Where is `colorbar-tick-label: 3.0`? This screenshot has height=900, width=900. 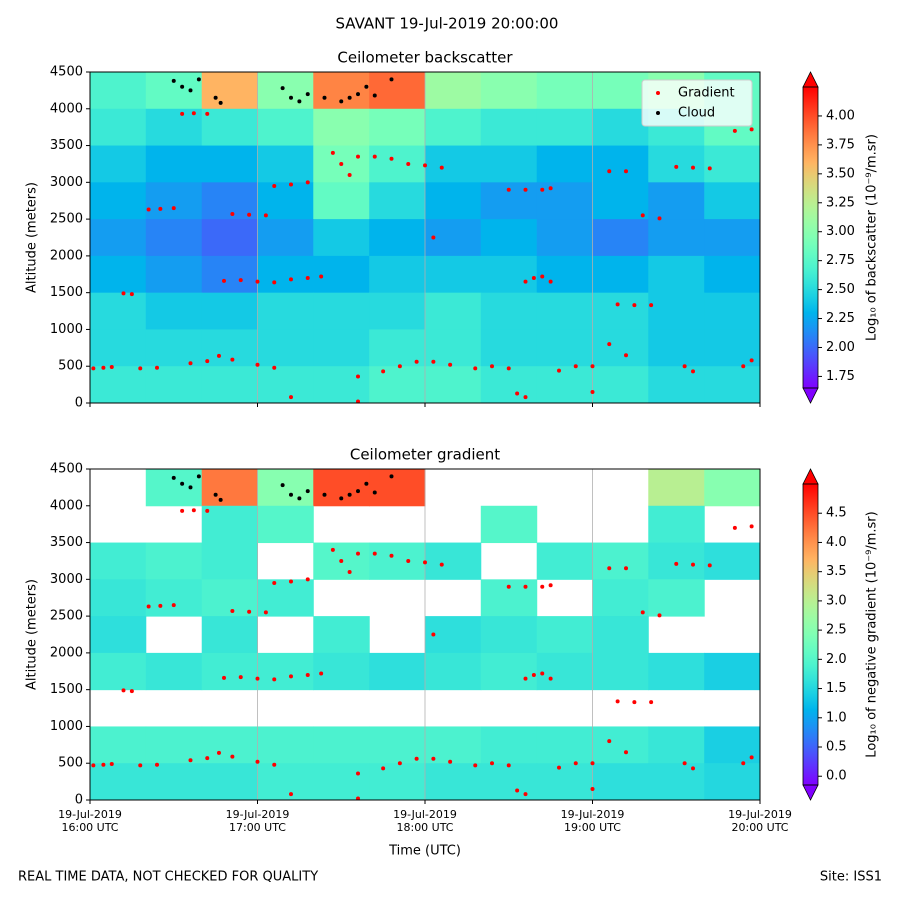
colorbar-tick-label: 3.0 is located at coordinates (836, 600).